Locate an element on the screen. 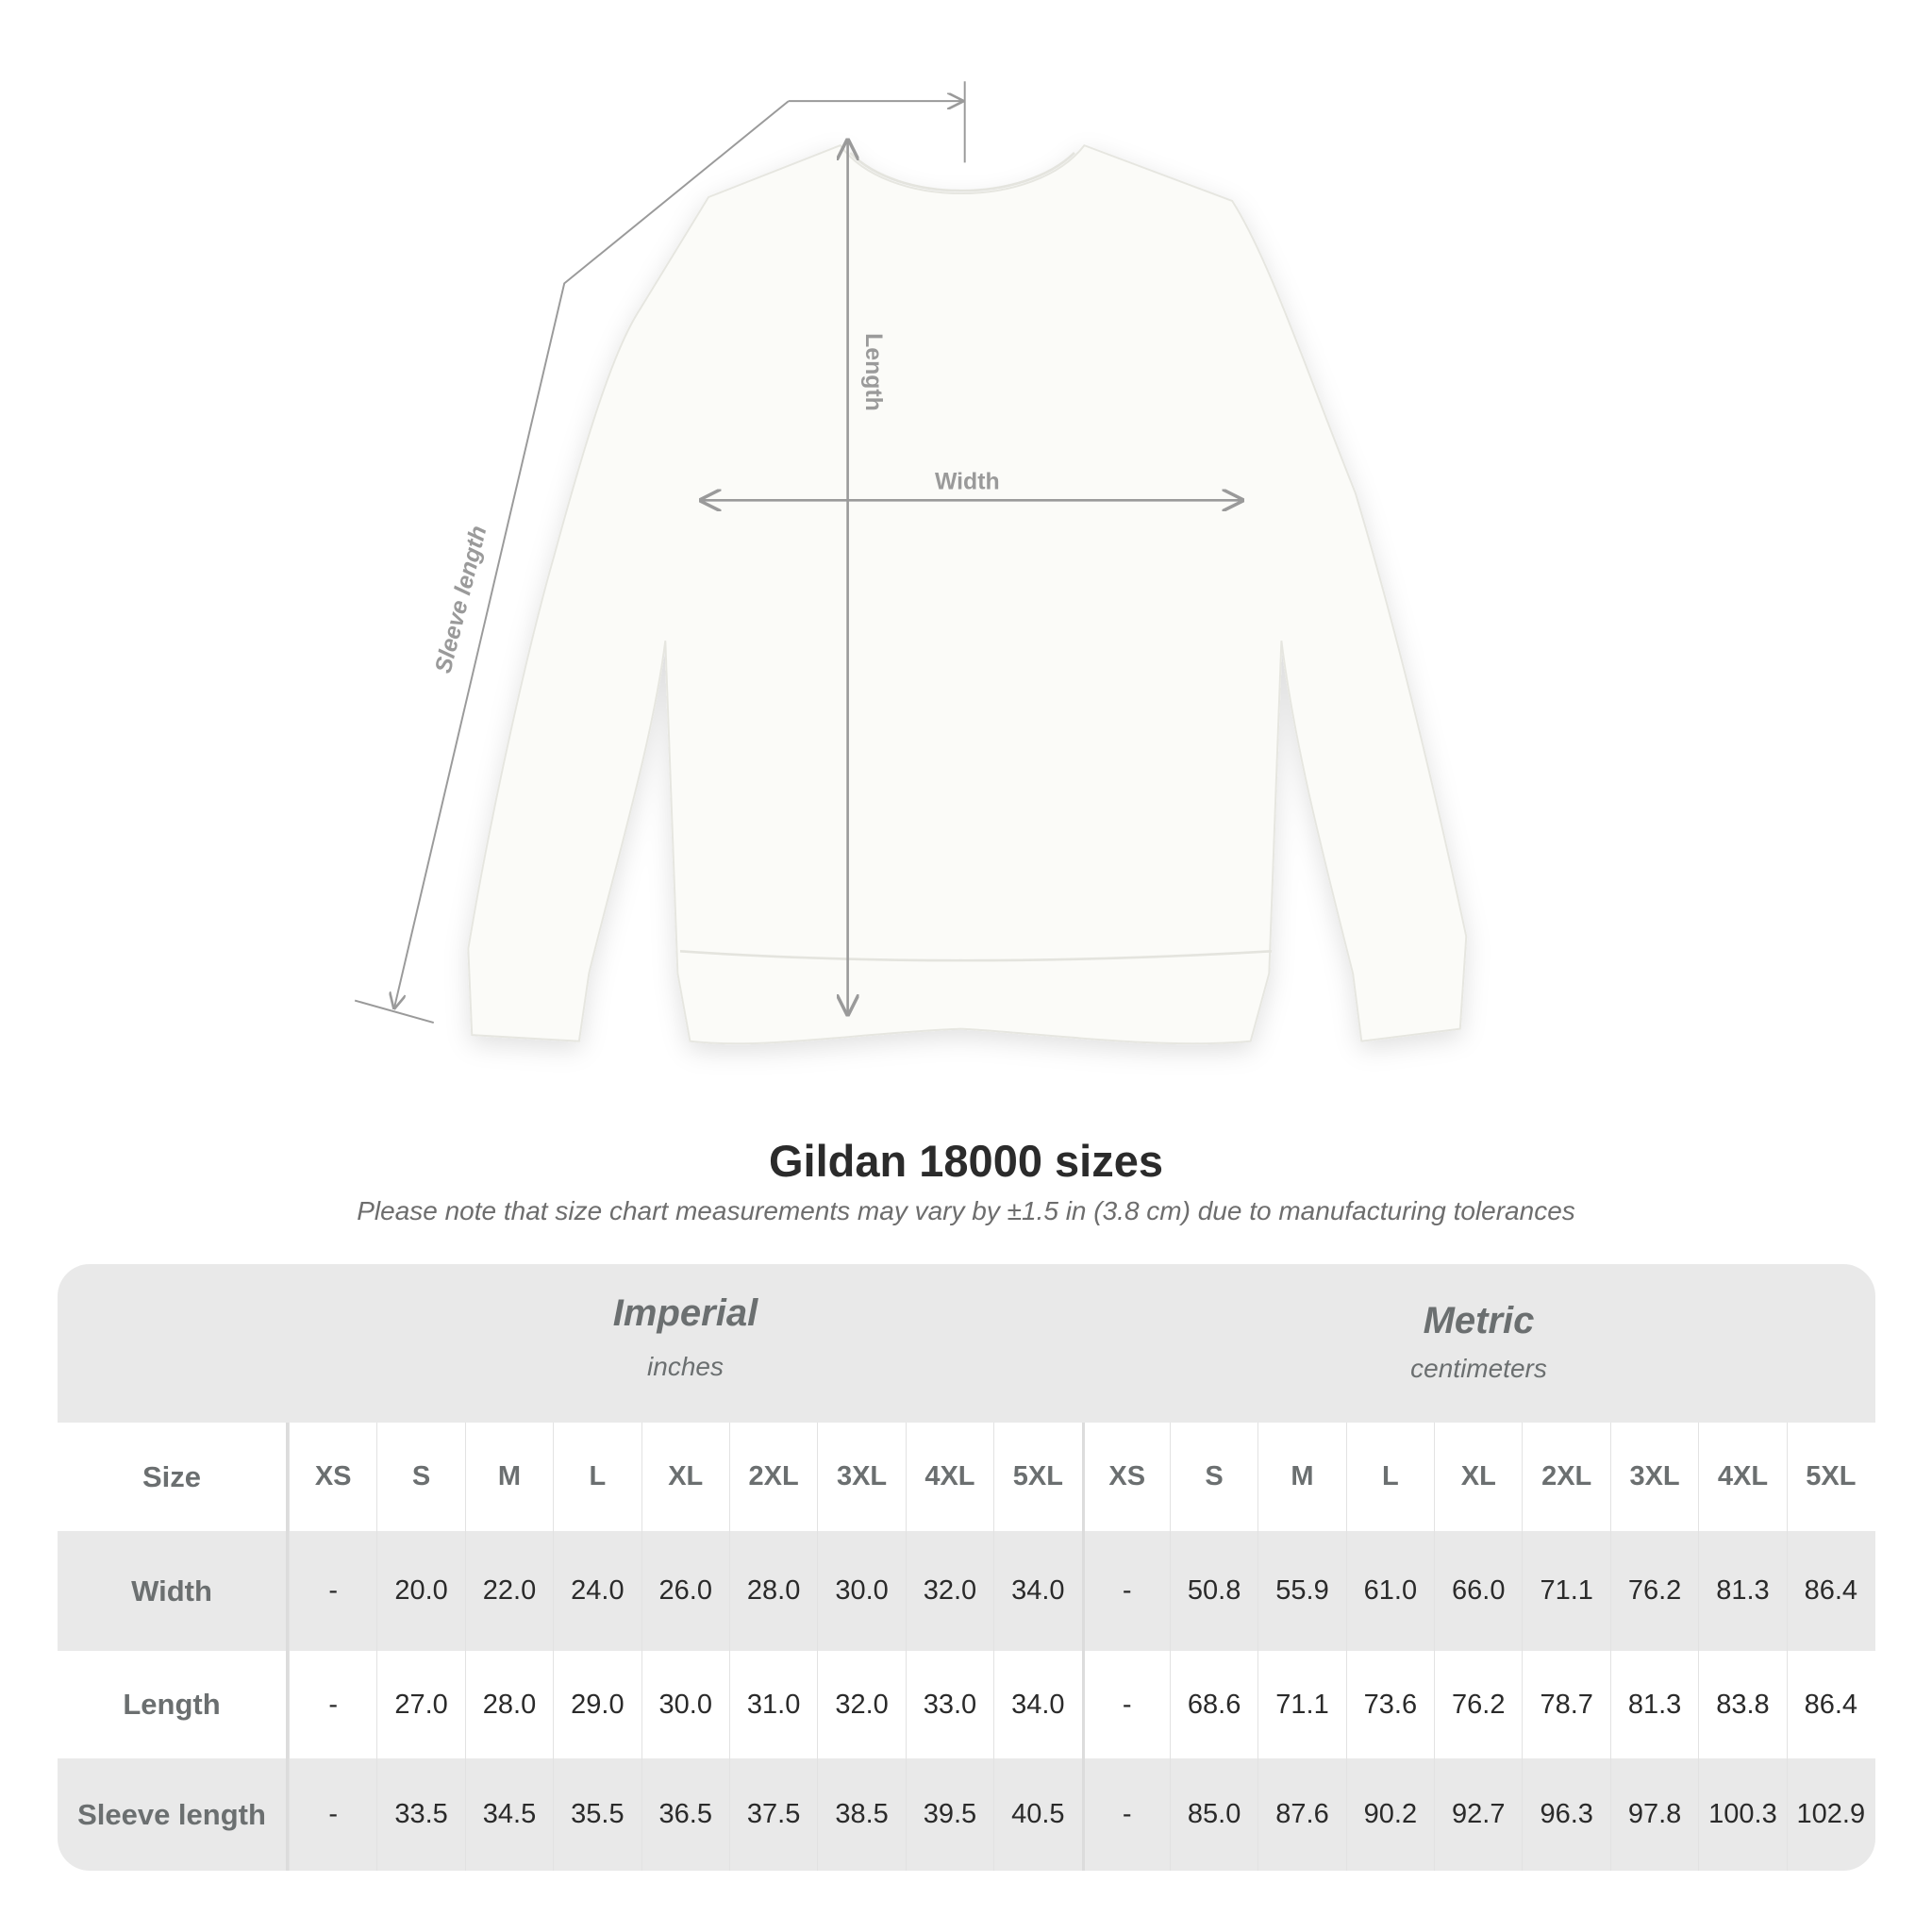 The width and height of the screenshot is (1932, 1932). imperial-value-cell: 38.5 is located at coordinates (861, 1814).